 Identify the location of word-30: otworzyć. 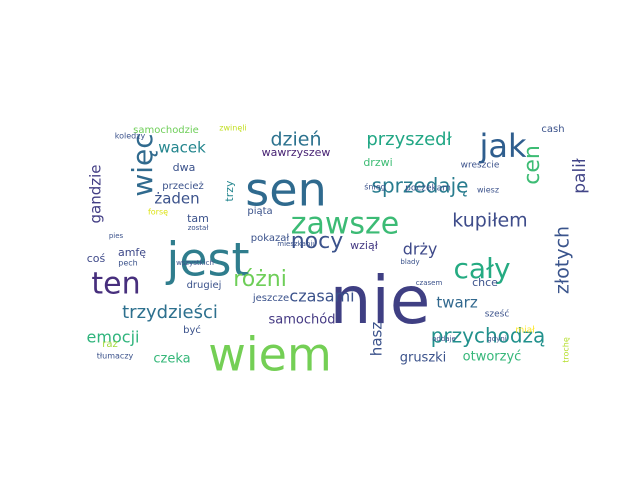
(492, 357).